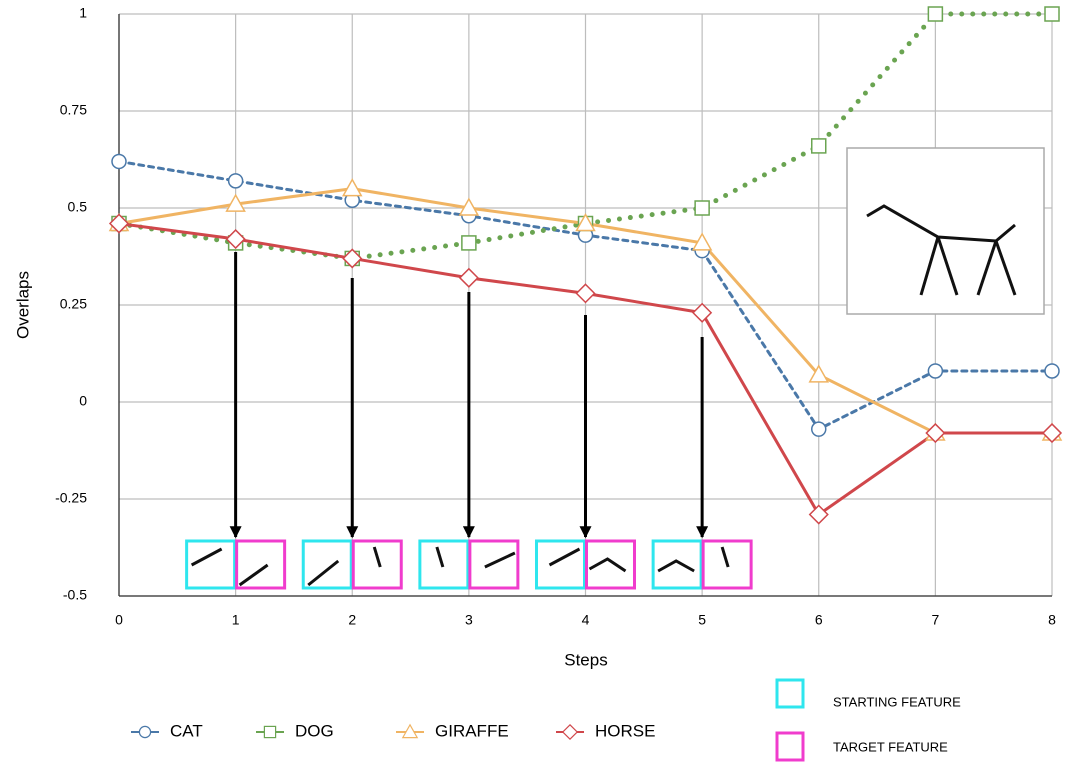 The width and height of the screenshot is (1067, 764). Describe the element at coordinates (236, 620) in the screenshot. I see `x-tick-label: 1` at that location.